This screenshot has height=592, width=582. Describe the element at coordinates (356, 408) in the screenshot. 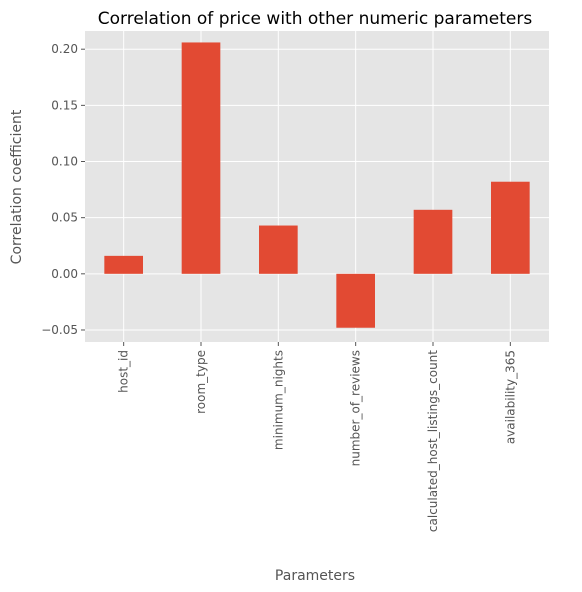

I see `x-tick-label: number_of_reviews` at that location.